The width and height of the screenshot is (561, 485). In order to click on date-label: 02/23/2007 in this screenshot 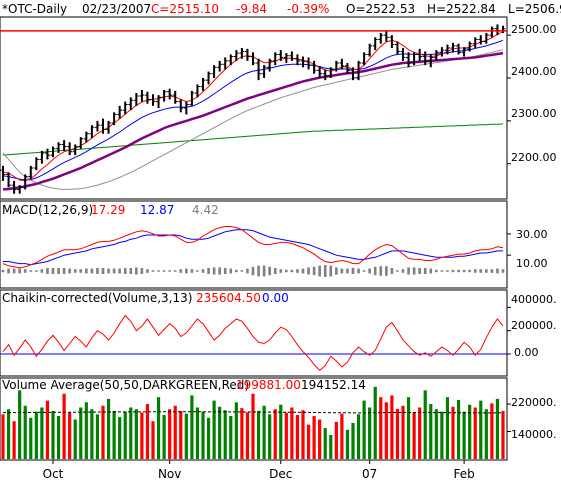, I will do `click(116, 9)`.